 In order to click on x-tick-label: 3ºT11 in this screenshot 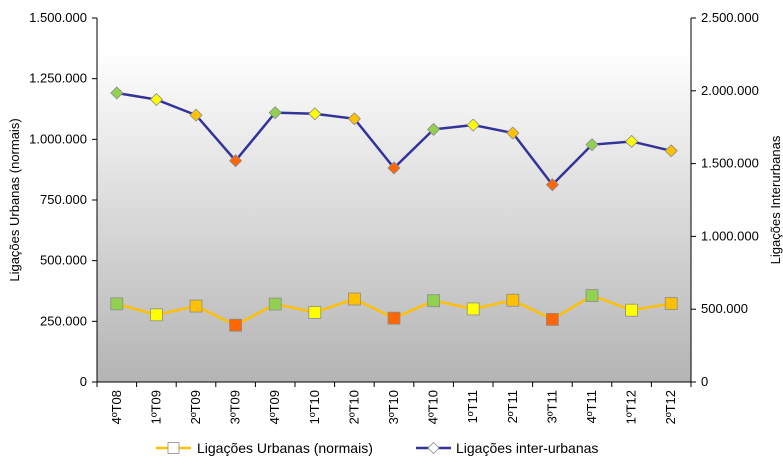, I will do `click(551, 406)`.